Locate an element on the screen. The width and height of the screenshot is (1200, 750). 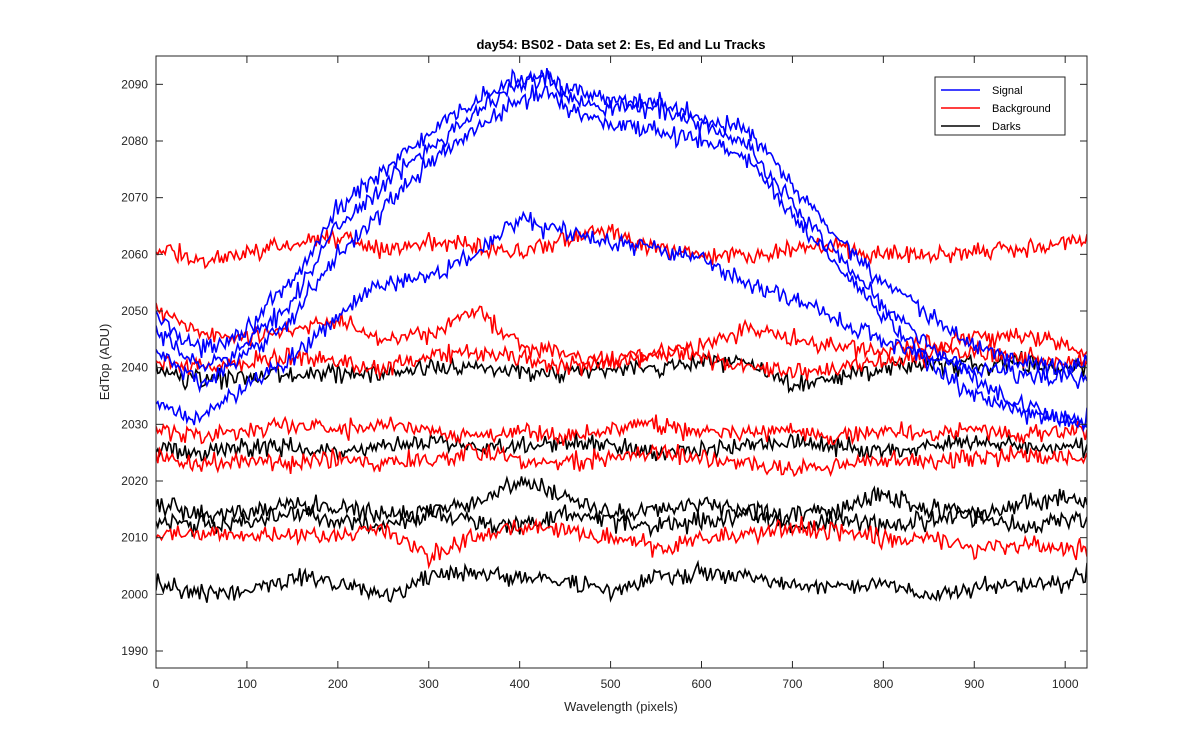
legend: Signal Background Darks is located at coordinates (1000, 106).